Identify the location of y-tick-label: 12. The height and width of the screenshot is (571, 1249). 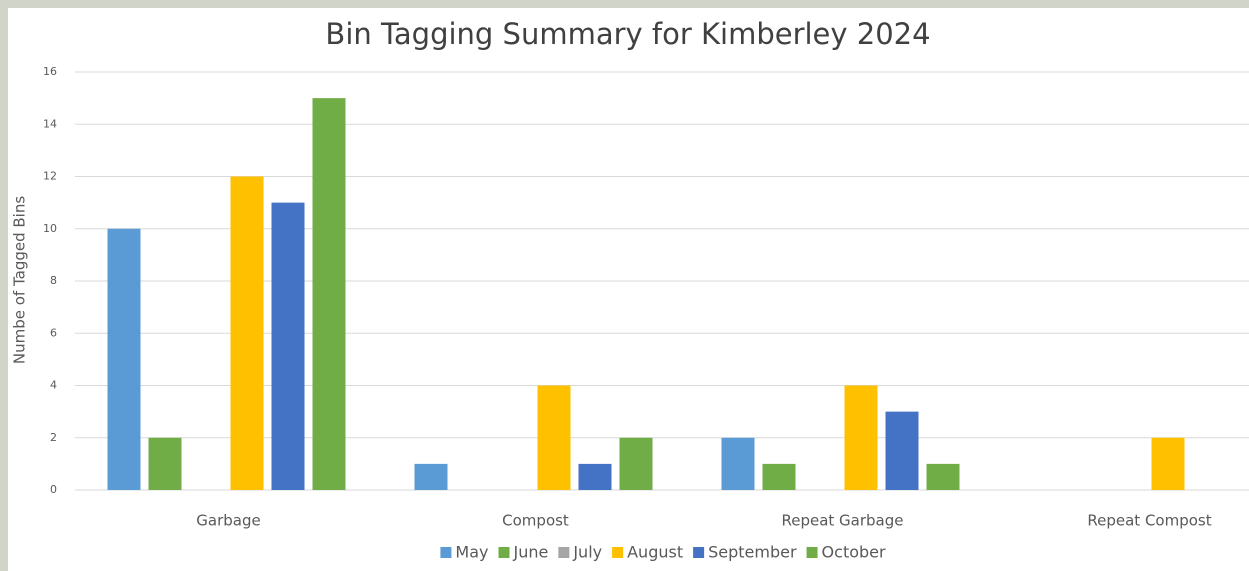
(50, 176).